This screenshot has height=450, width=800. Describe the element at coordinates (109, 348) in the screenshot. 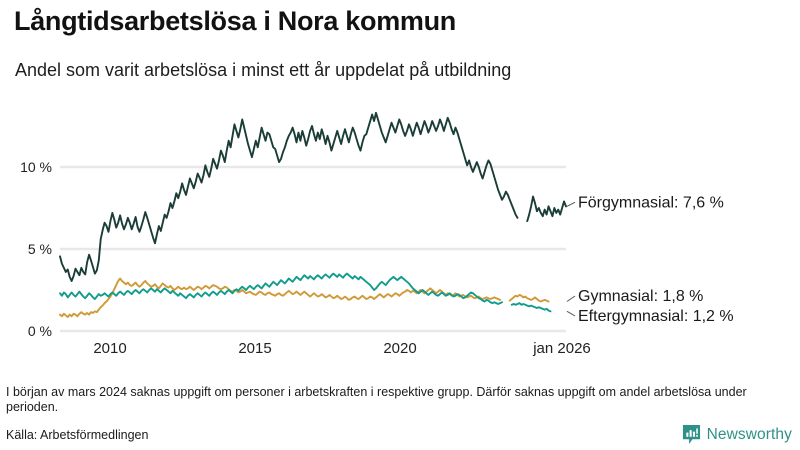

I see `x-axis-tick-label: 2010` at that location.